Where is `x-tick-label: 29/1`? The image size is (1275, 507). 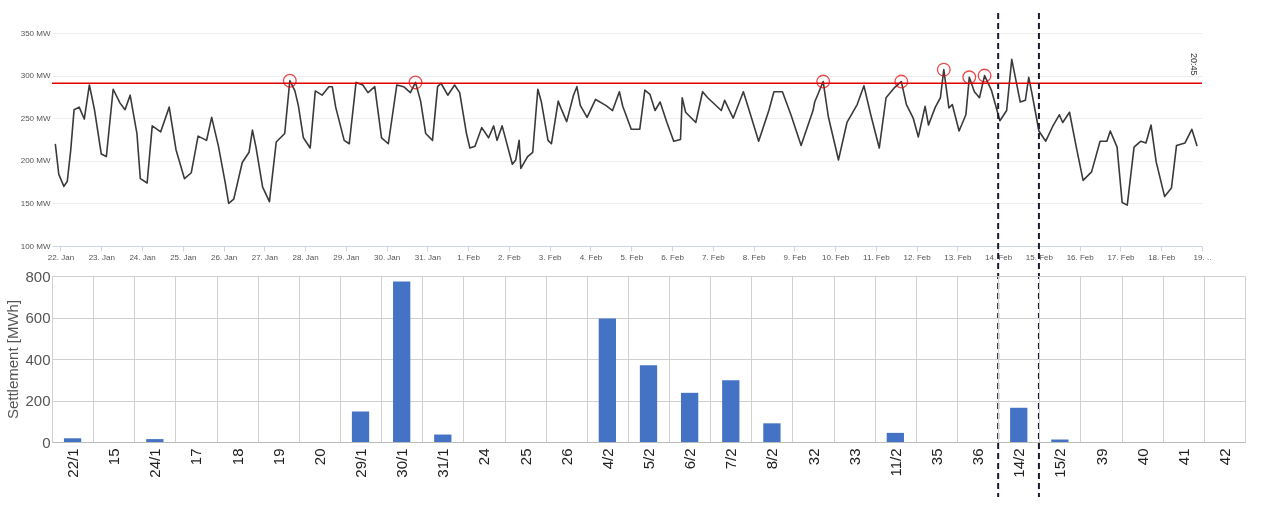
x-tick-label: 29/1 is located at coordinates (361, 463).